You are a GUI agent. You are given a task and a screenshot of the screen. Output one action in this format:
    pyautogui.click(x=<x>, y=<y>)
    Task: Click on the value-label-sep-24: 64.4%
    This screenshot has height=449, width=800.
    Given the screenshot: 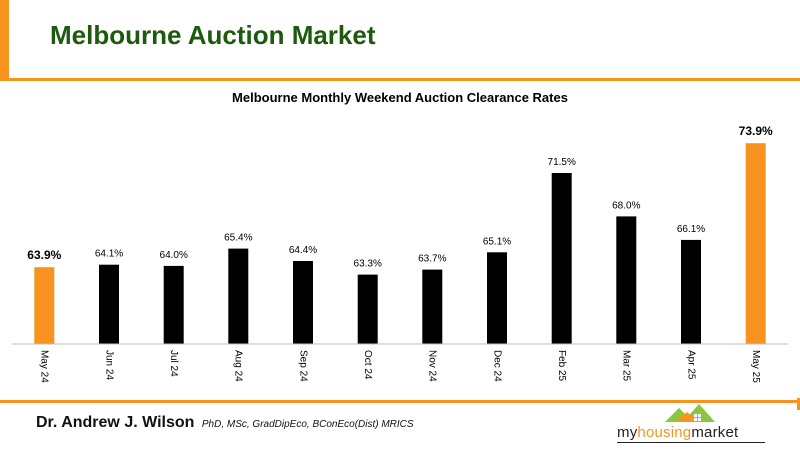 What is the action you would take?
    pyautogui.click(x=303, y=250)
    